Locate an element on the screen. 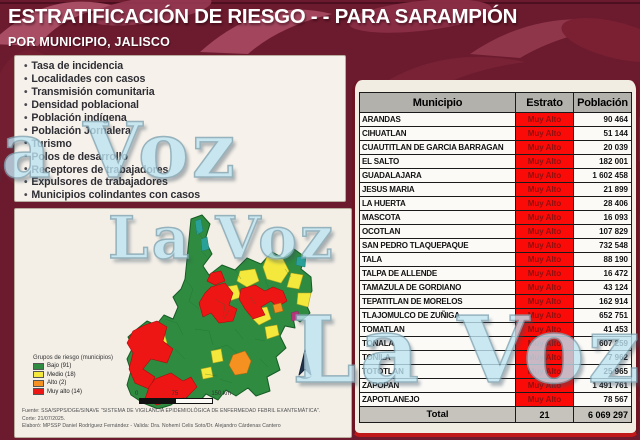  criteria-item: • Densidad poblacional is located at coordinates (184, 105).